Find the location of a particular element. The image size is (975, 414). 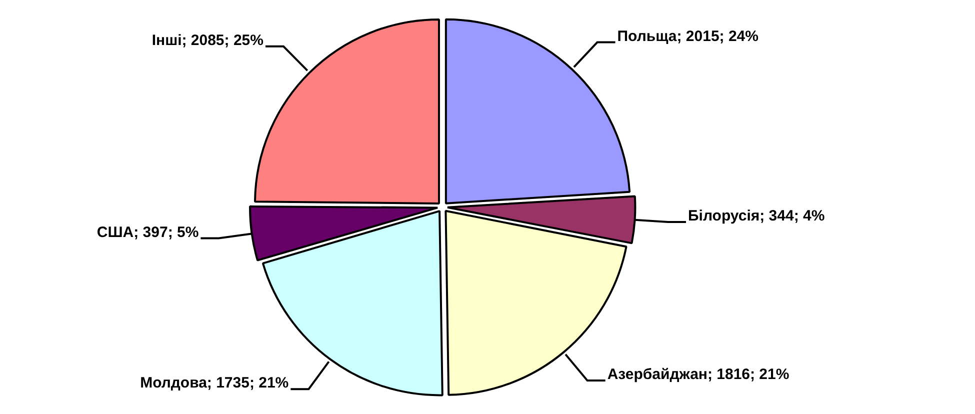

slice-label: Польща; 2015; 24% is located at coordinates (687, 36).